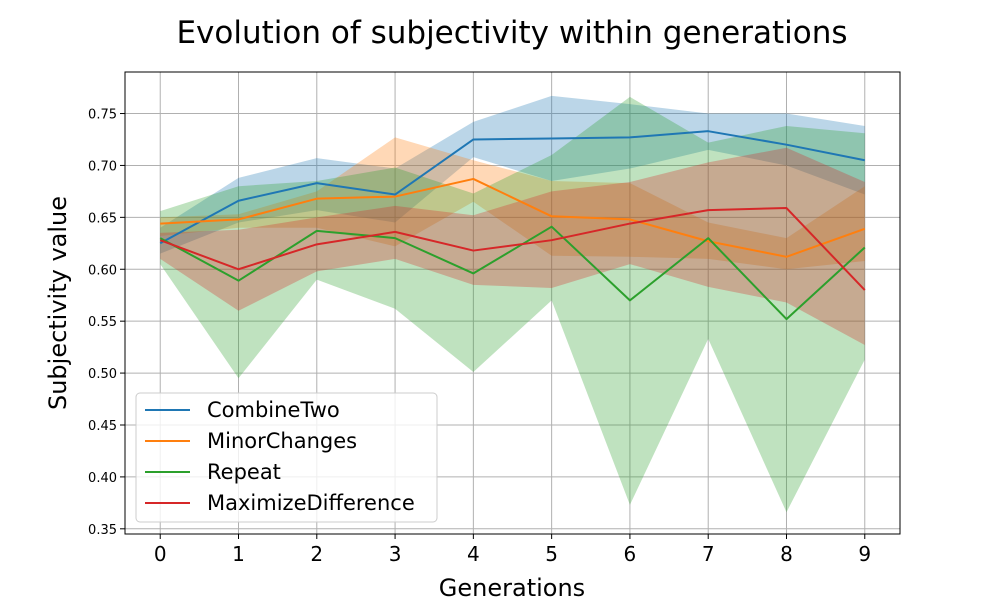 The height and width of the screenshot is (600, 1000). Describe the element at coordinates (58, 303) in the screenshot. I see `y-axis-label: Subjectivity value` at that location.